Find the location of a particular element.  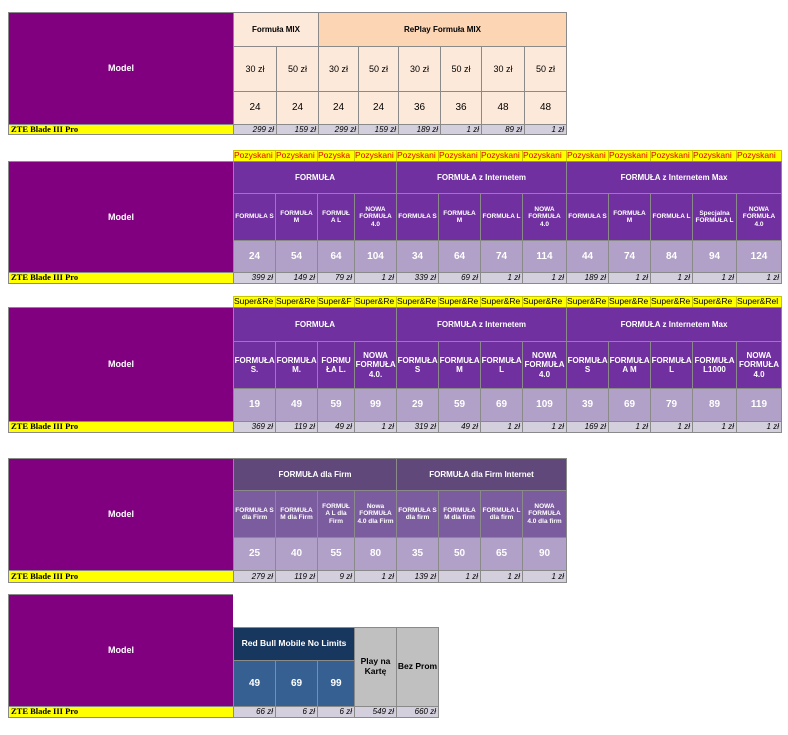

price: 149 zł is located at coordinates (296, 278).